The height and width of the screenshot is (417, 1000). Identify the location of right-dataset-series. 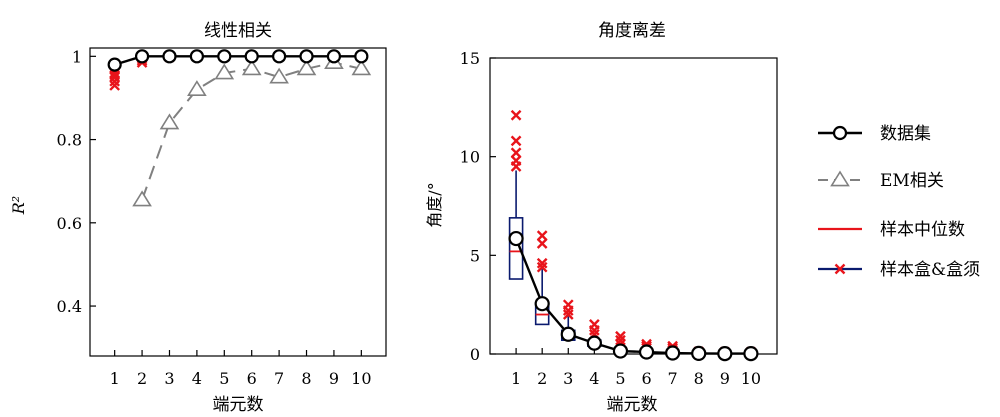
(633, 296).